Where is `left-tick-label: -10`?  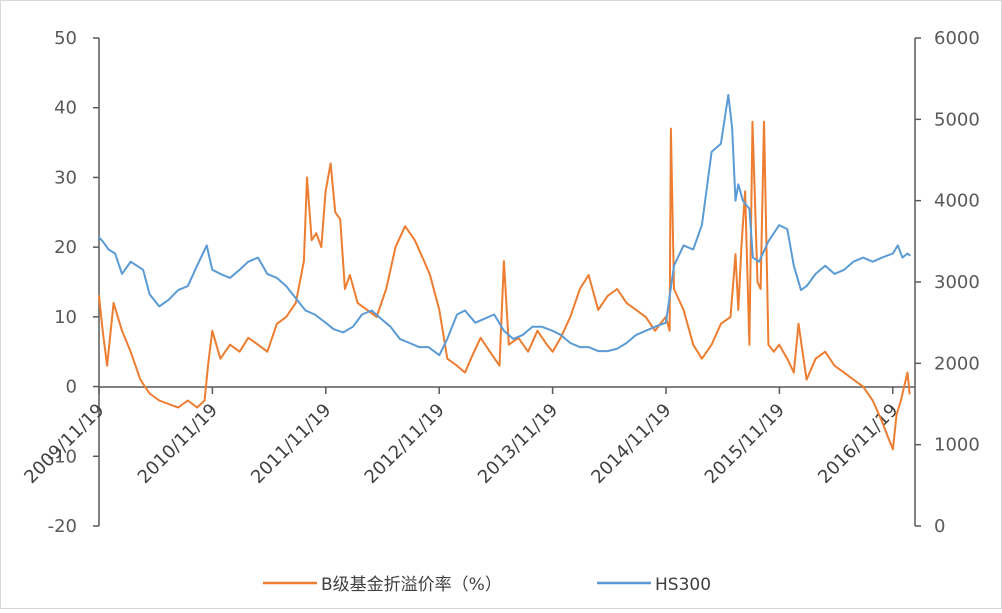 left-tick-label: -10 is located at coordinates (62, 456).